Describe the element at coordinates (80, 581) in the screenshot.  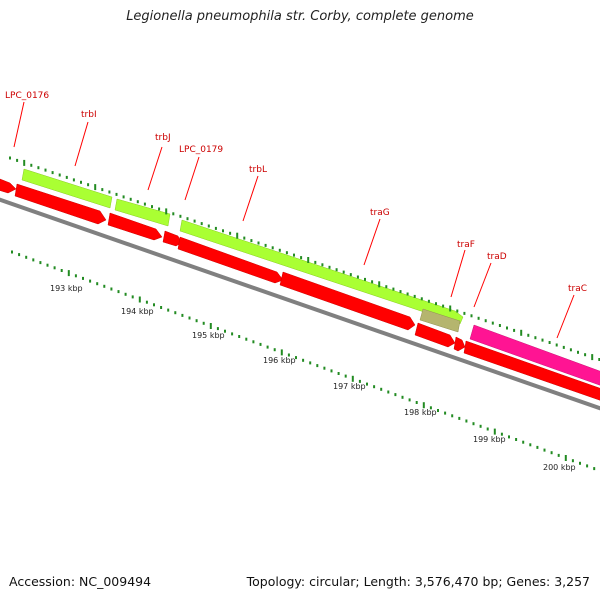
I see `accession-text: Accession: NC_009494` at that location.